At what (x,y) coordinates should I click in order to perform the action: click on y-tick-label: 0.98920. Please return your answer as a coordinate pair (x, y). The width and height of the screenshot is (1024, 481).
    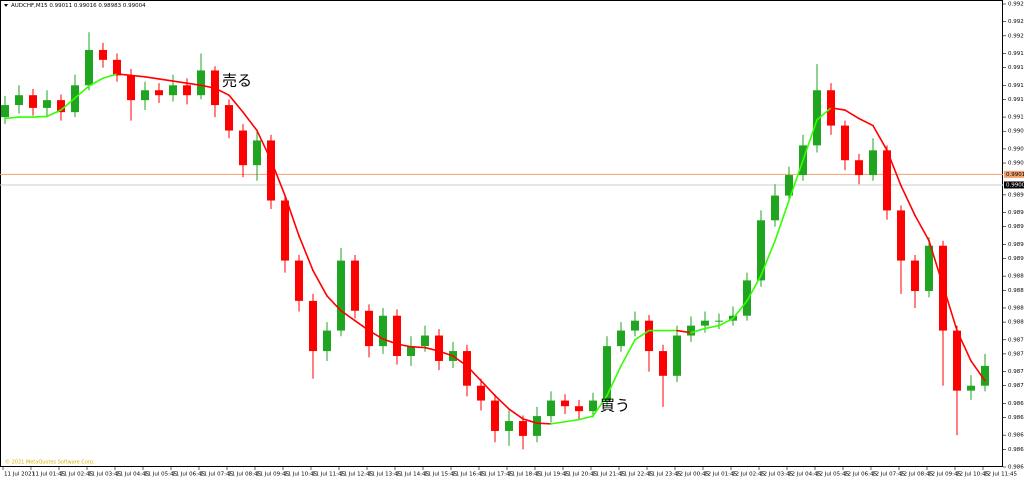
    Looking at the image, I should click on (1016, 245).